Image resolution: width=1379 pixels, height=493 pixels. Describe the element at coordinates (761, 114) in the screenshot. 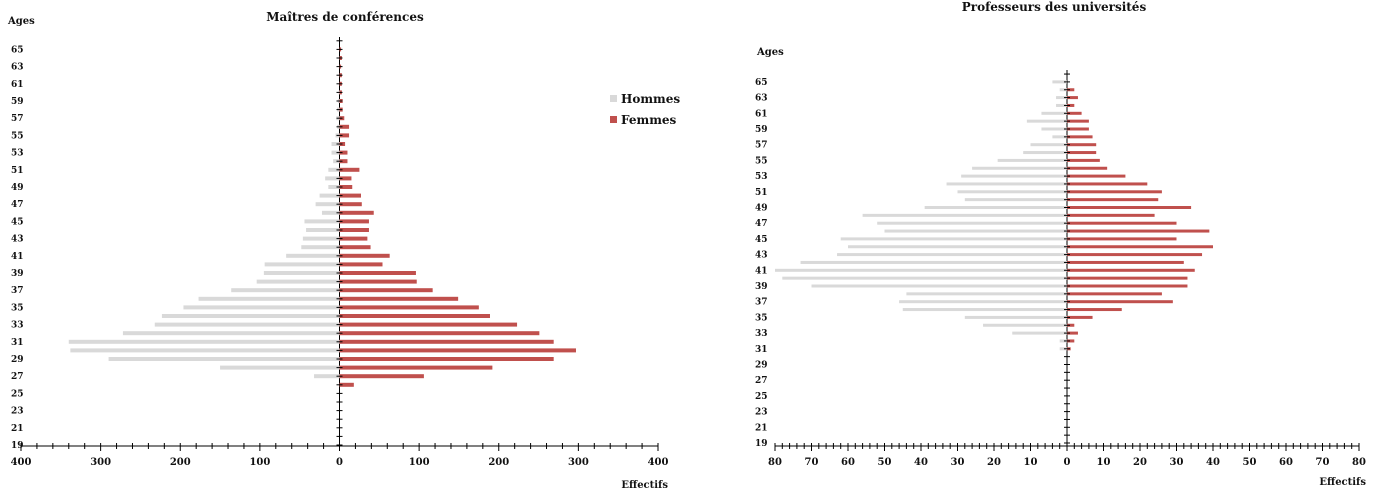

I see `y-tick-label: 61` at that location.